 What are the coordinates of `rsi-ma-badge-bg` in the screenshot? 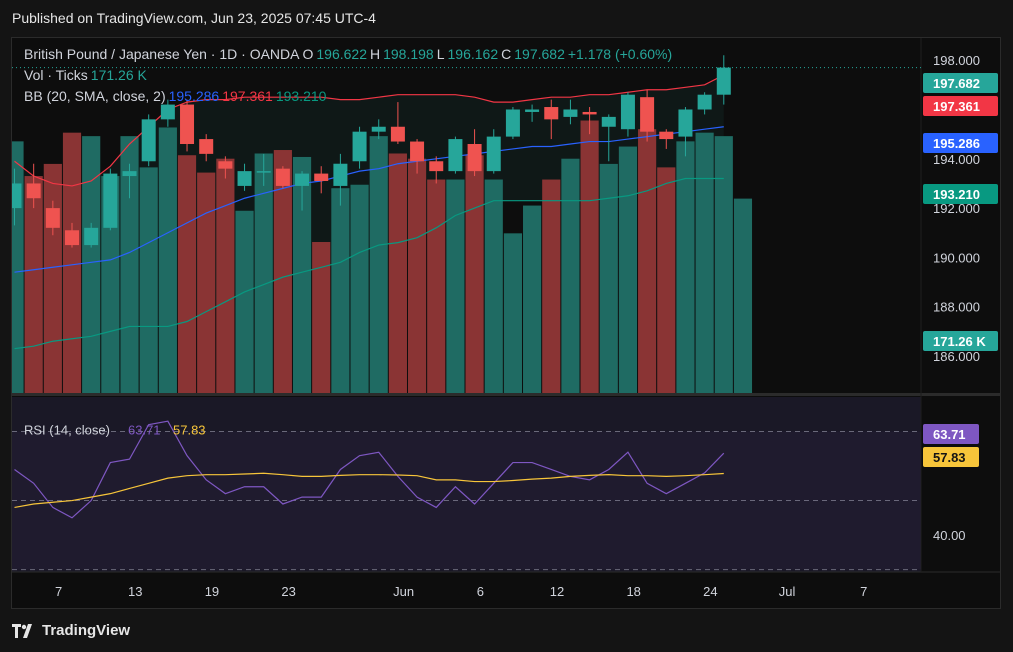 It's located at (951, 457).